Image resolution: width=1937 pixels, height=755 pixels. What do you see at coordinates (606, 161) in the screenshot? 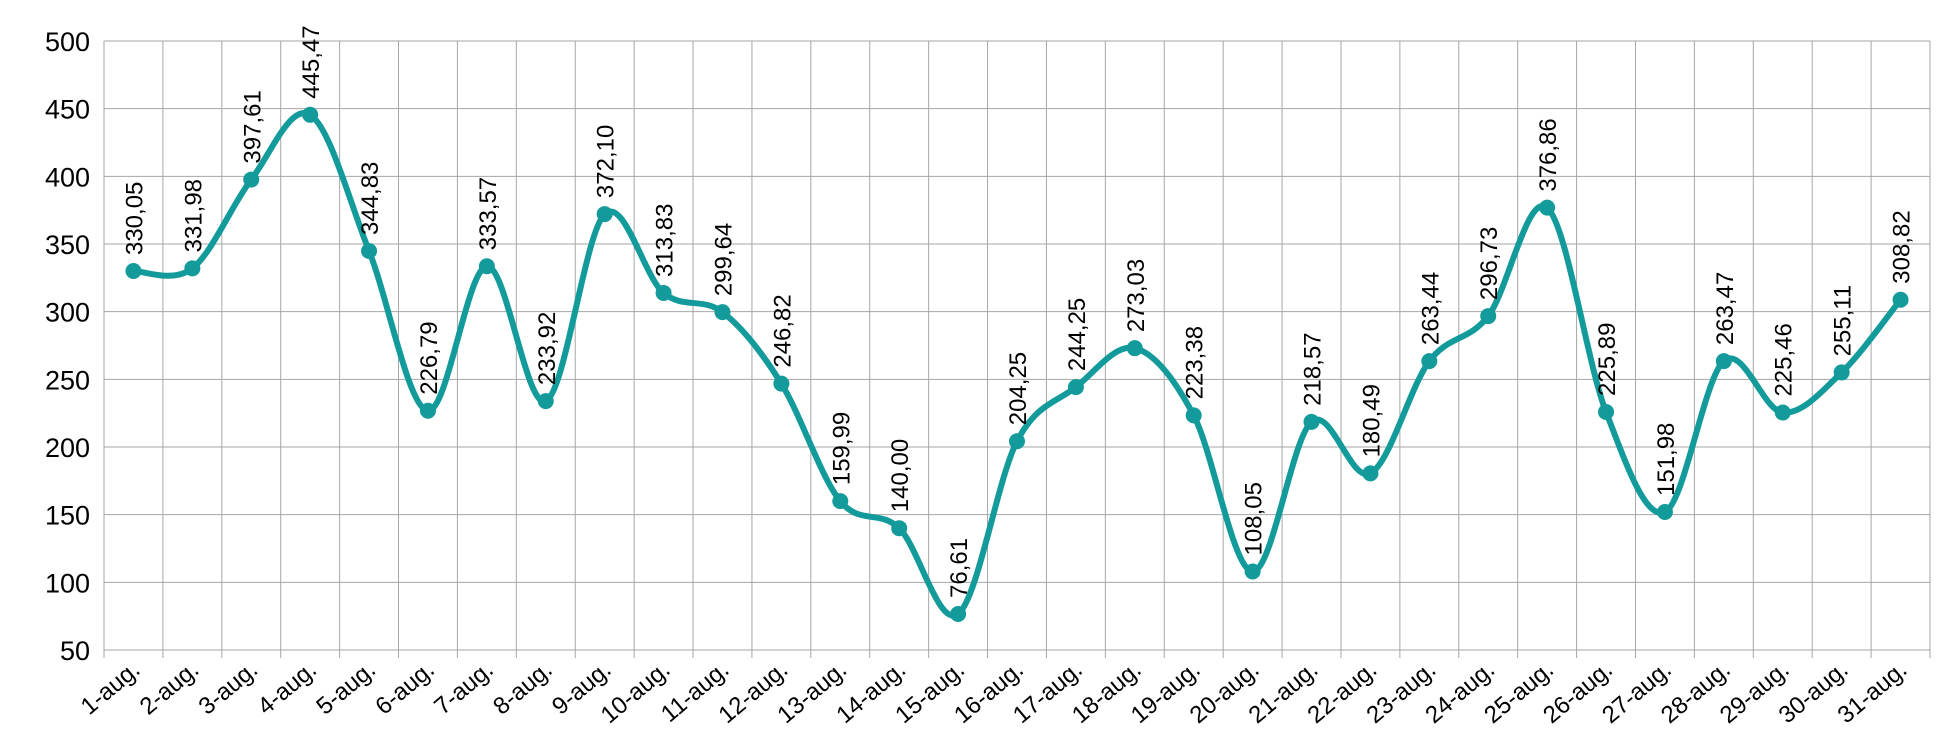
I see `data-label: 372,10` at bounding box center [606, 161].